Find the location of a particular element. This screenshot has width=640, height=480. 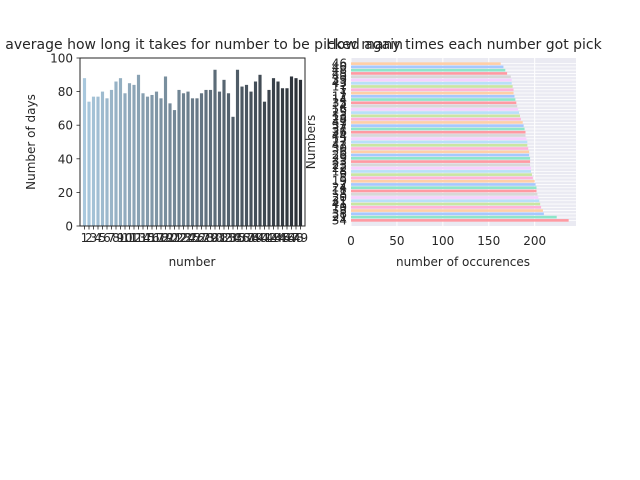

right-ytick-label: 11 is located at coordinates (339, 191).